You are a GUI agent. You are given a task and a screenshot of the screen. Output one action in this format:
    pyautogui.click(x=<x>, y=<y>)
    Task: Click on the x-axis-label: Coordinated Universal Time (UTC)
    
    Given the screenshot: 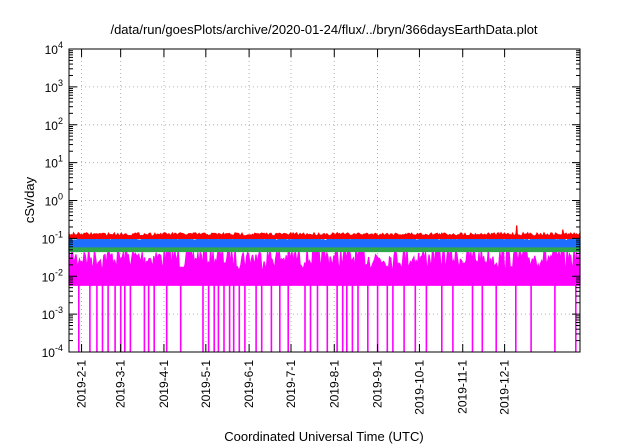 What is the action you would take?
    pyautogui.click(x=323, y=436)
    